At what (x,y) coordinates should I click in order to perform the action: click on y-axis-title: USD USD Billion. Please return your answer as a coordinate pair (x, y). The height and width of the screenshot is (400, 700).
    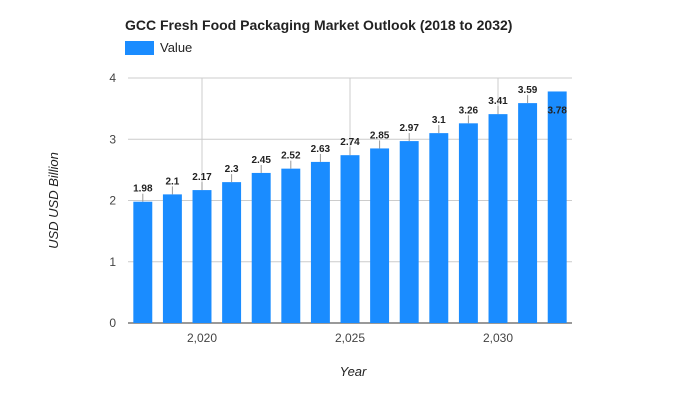
    Looking at the image, I should click on (53, 200).